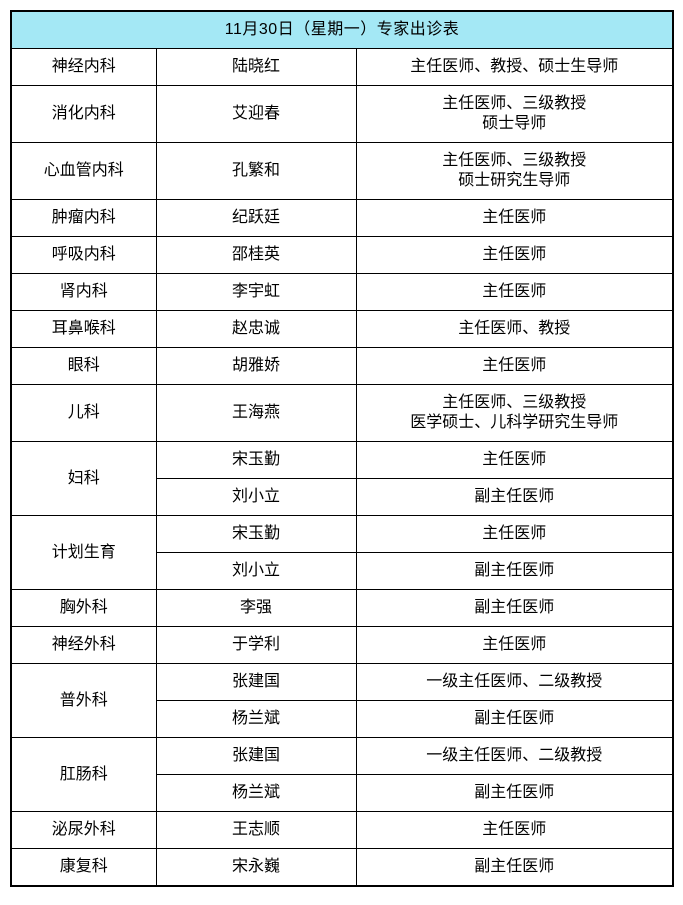  Describe the element at coordinates (256, 830) in the screenshot. I see `doctor-name-cell: 王志顺` at that location.